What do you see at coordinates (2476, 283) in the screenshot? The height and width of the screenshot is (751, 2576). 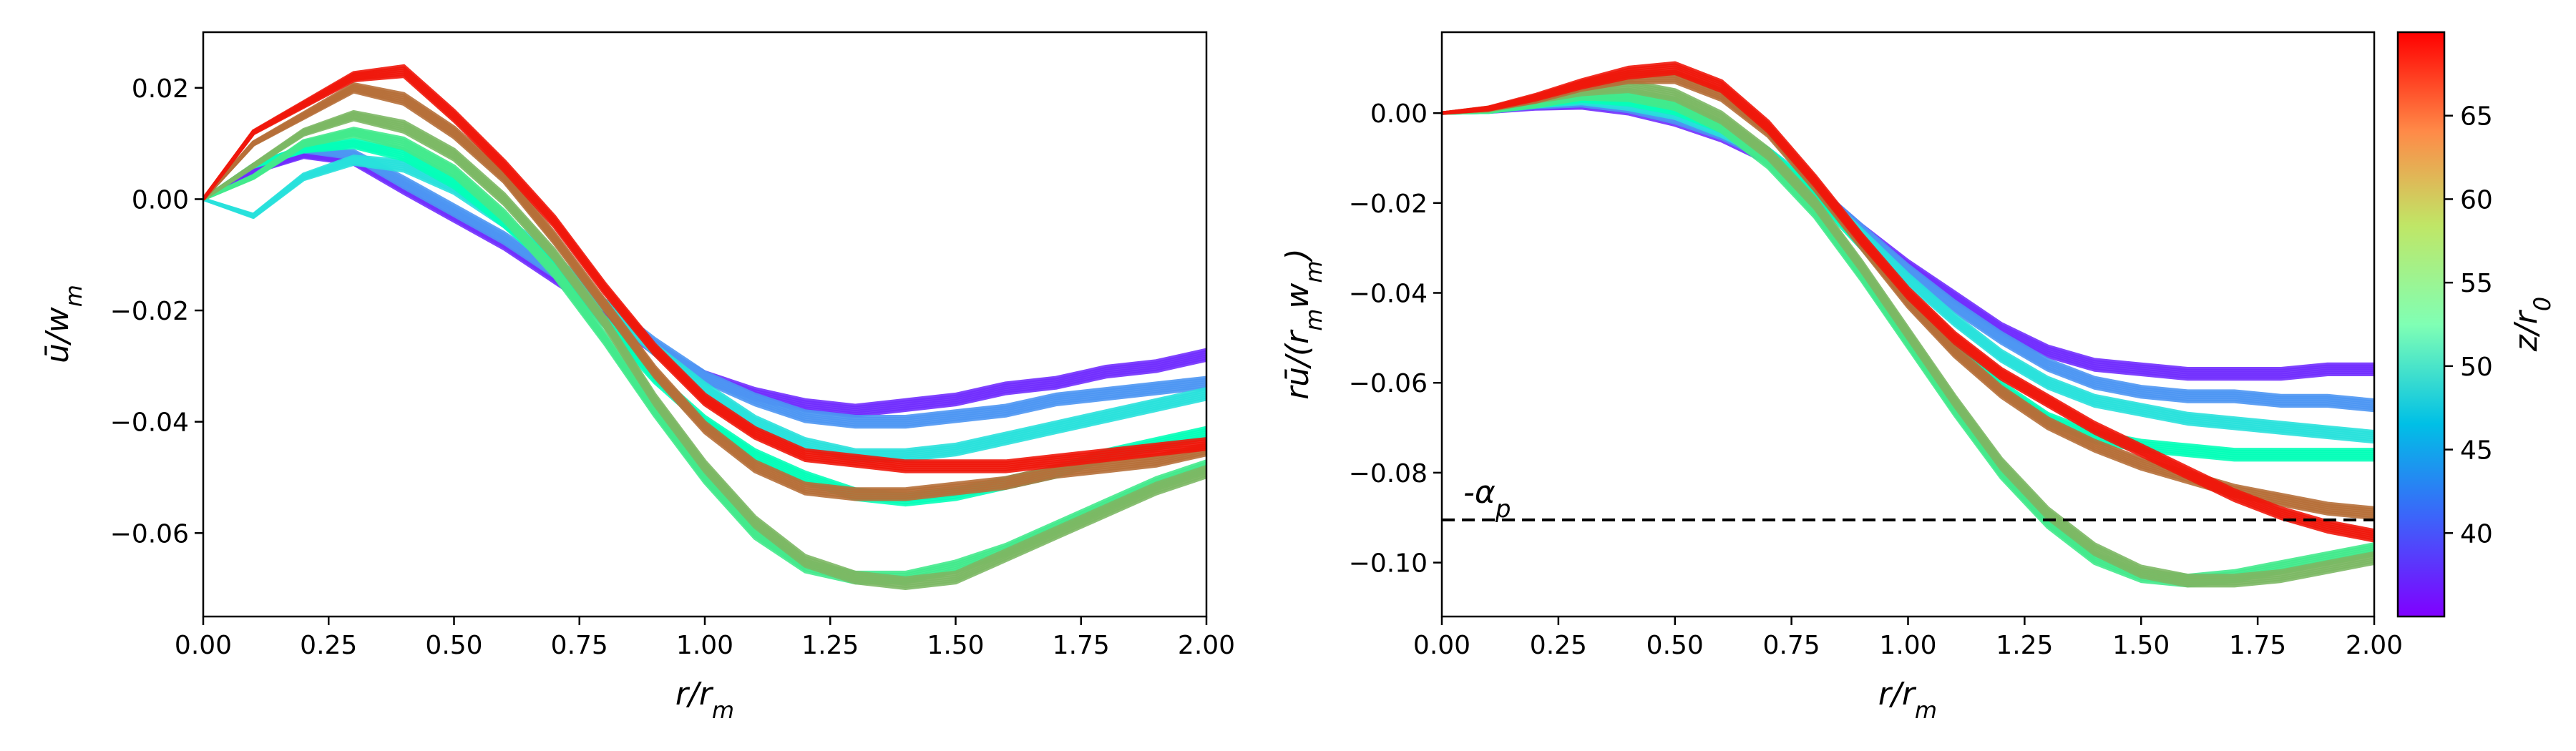 I see `colorbar-tick-label: 55` at bounding box center [2476, 283].